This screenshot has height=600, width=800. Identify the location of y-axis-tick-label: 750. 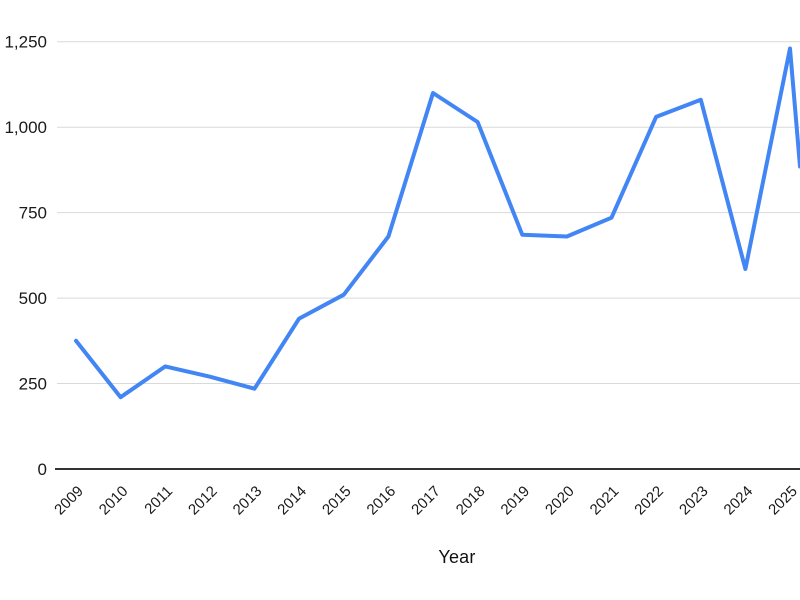
(33, 213).